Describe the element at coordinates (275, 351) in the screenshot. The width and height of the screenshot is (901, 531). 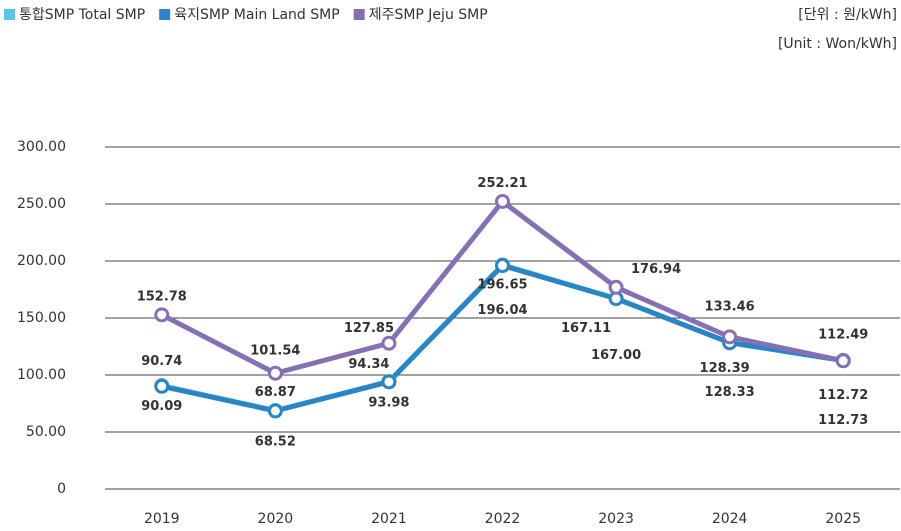
I see `value-label: 101.54` at that location.